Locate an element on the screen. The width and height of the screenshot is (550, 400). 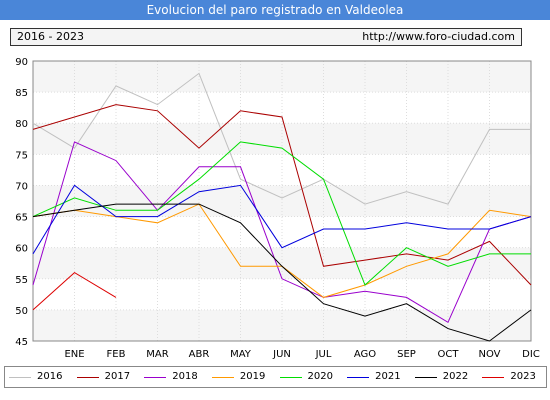
legend-item-2023: 2023 is located at coordinates (513, 377).